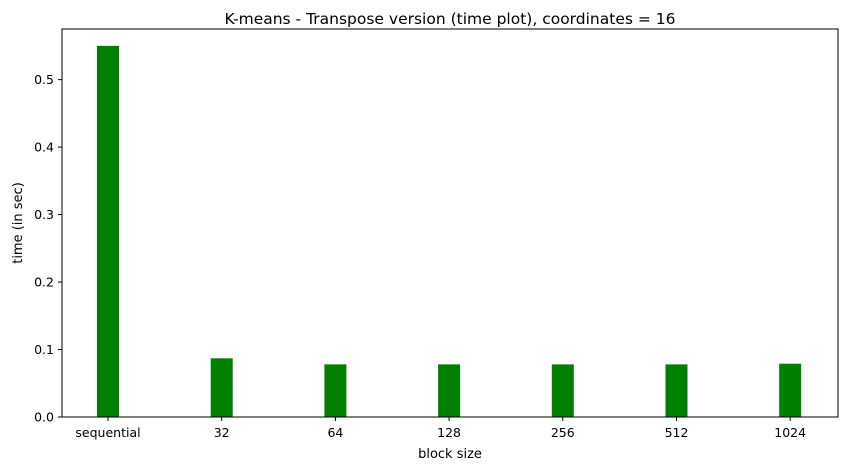 The height and width of the screenshot is (470, 846). What do you see at coordinates (108, 231) in the screenshot?
I see `bar-sequential` at bounding box center [108, 231].